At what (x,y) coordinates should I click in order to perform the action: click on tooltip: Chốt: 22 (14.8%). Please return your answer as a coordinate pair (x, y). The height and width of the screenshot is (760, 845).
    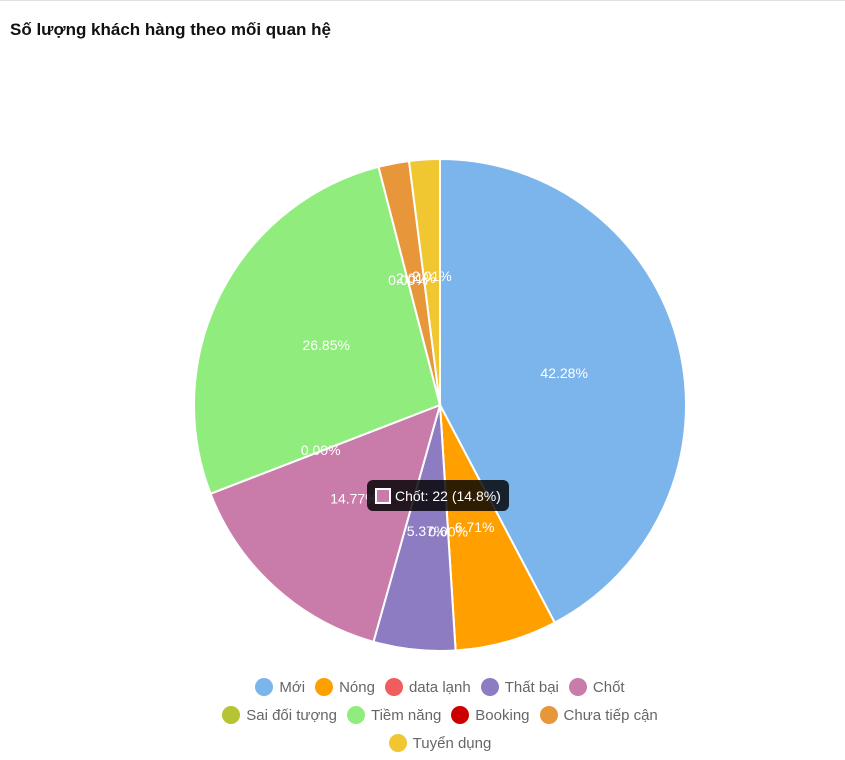
    Looking at the image, I should click on (438, 495).